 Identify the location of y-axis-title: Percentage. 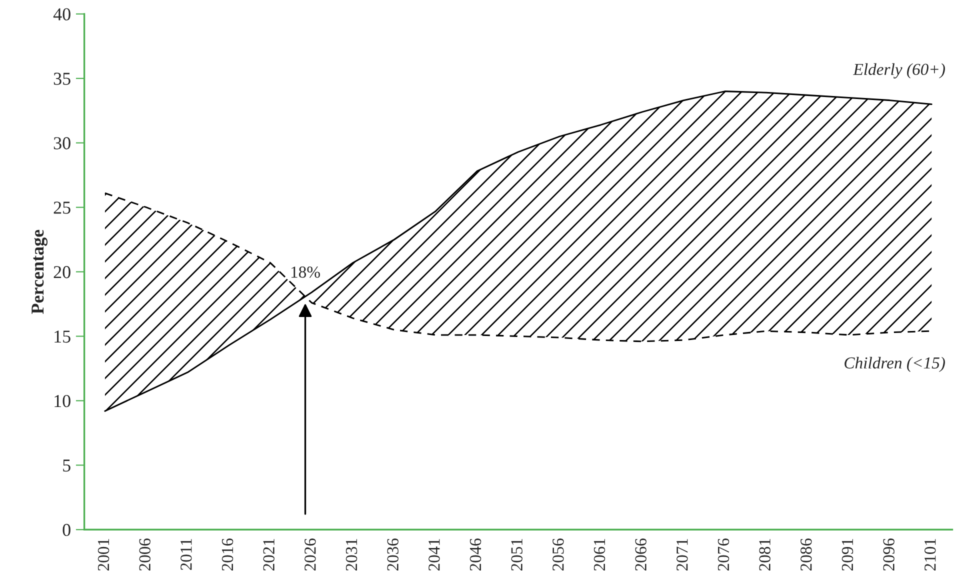
(40, 272).